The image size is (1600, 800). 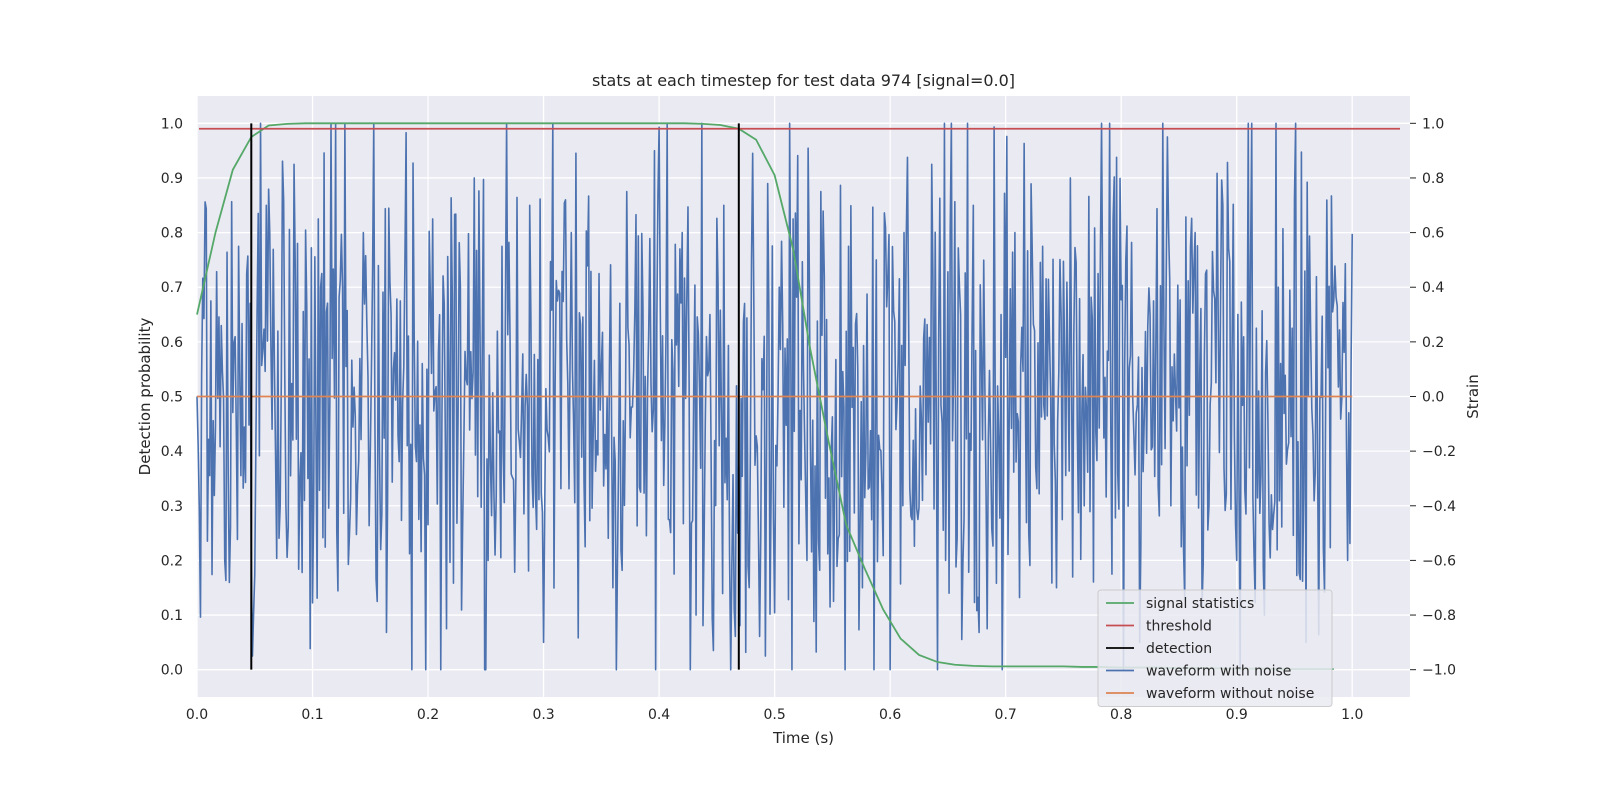 What do you see at coordinates (1473, 396) in the screenshot?
I see `right-axis-label: Strain` at bounding box center [1473, 396].